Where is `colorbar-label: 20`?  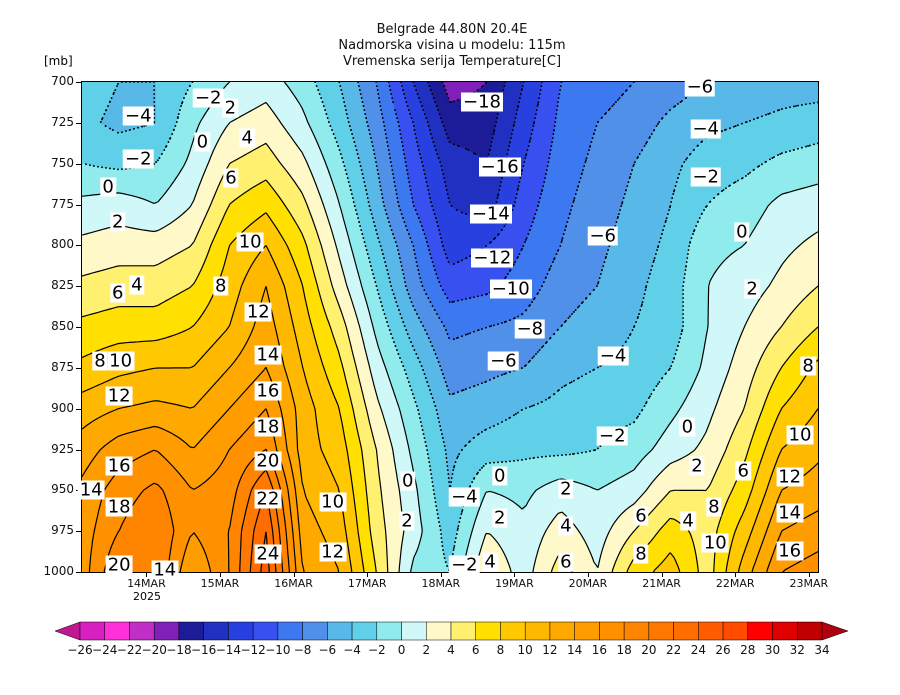
colorbar-label: 20 is located at coordinates (649, 650).